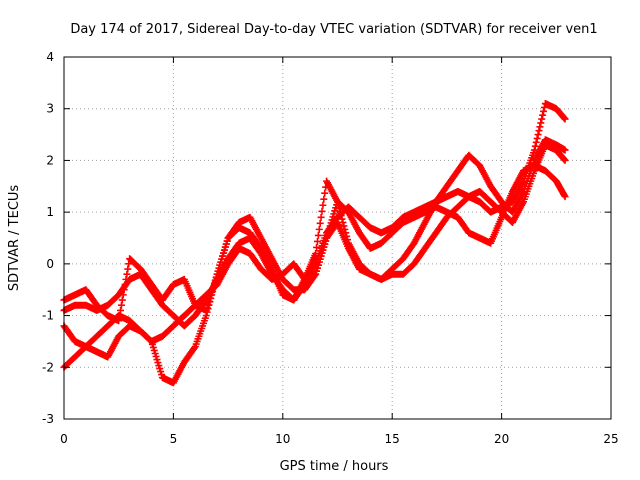 The height and width of the screenshot is (480, 640). What do you see at coordinates (48, 419) in the screenshot?
I see `y-tick-label: -3` at bounding box center [48, 419].